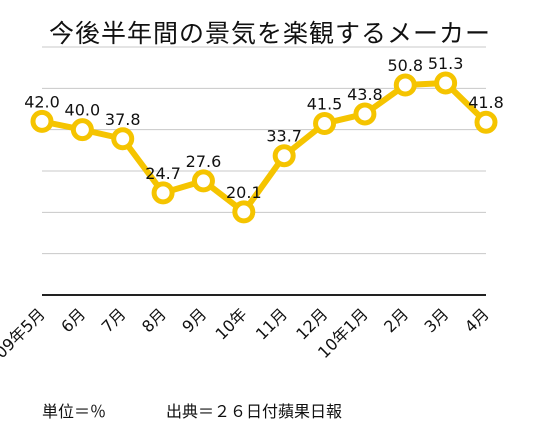  I want to click on data-label: 37.8, so click(123, 119).